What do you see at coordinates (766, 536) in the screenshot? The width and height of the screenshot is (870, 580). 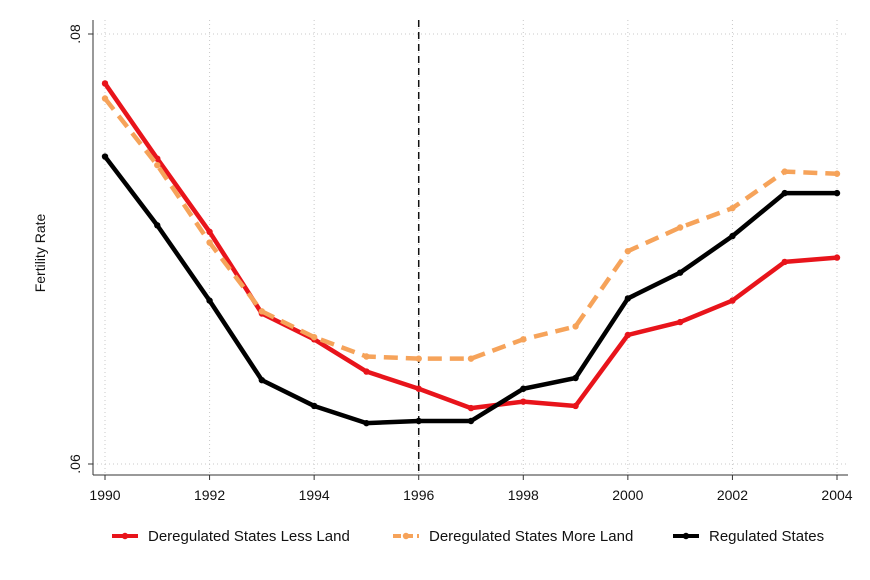 I see `legend-label: Regulated States` at bounding box center [766, 536].